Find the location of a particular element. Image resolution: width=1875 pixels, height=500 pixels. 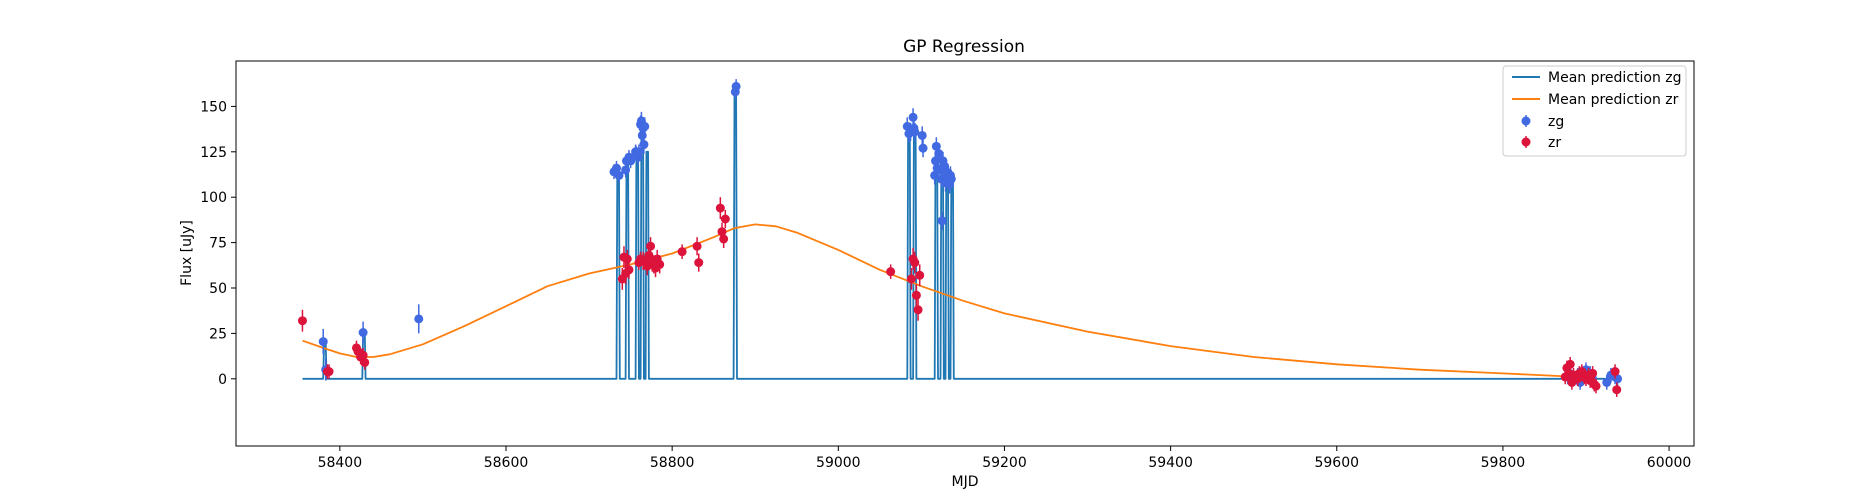

x-tick-label: 60000 is located at coordinates (1669, 463).